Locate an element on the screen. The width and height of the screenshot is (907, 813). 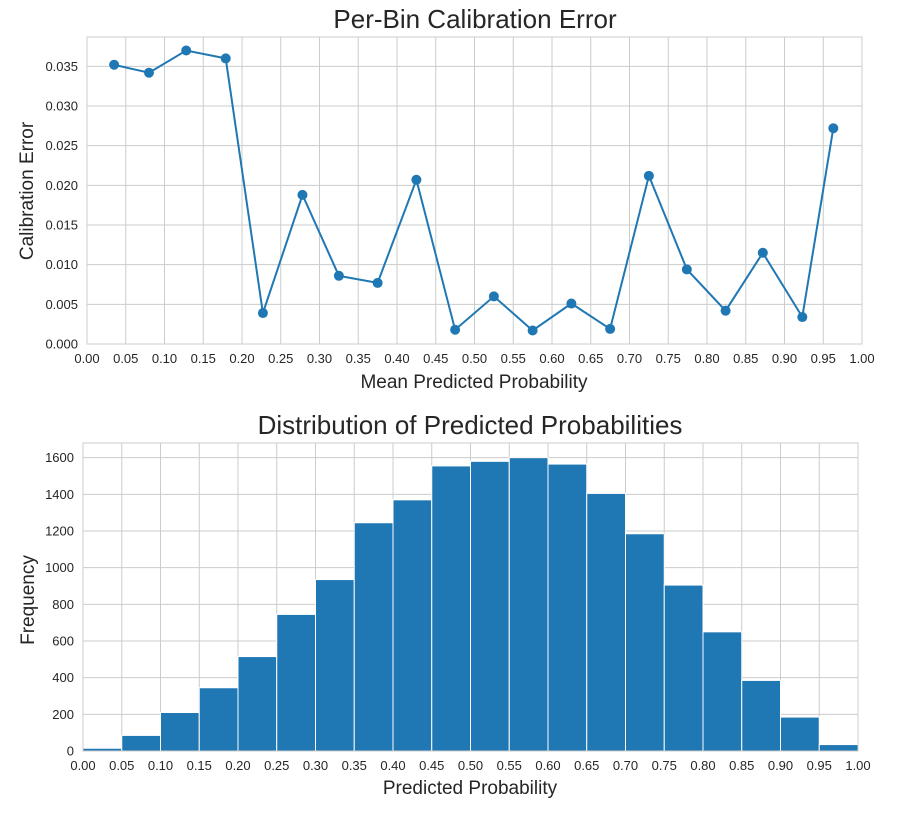
x-tick-label: 0.55 is located at coordinates (509, 765).